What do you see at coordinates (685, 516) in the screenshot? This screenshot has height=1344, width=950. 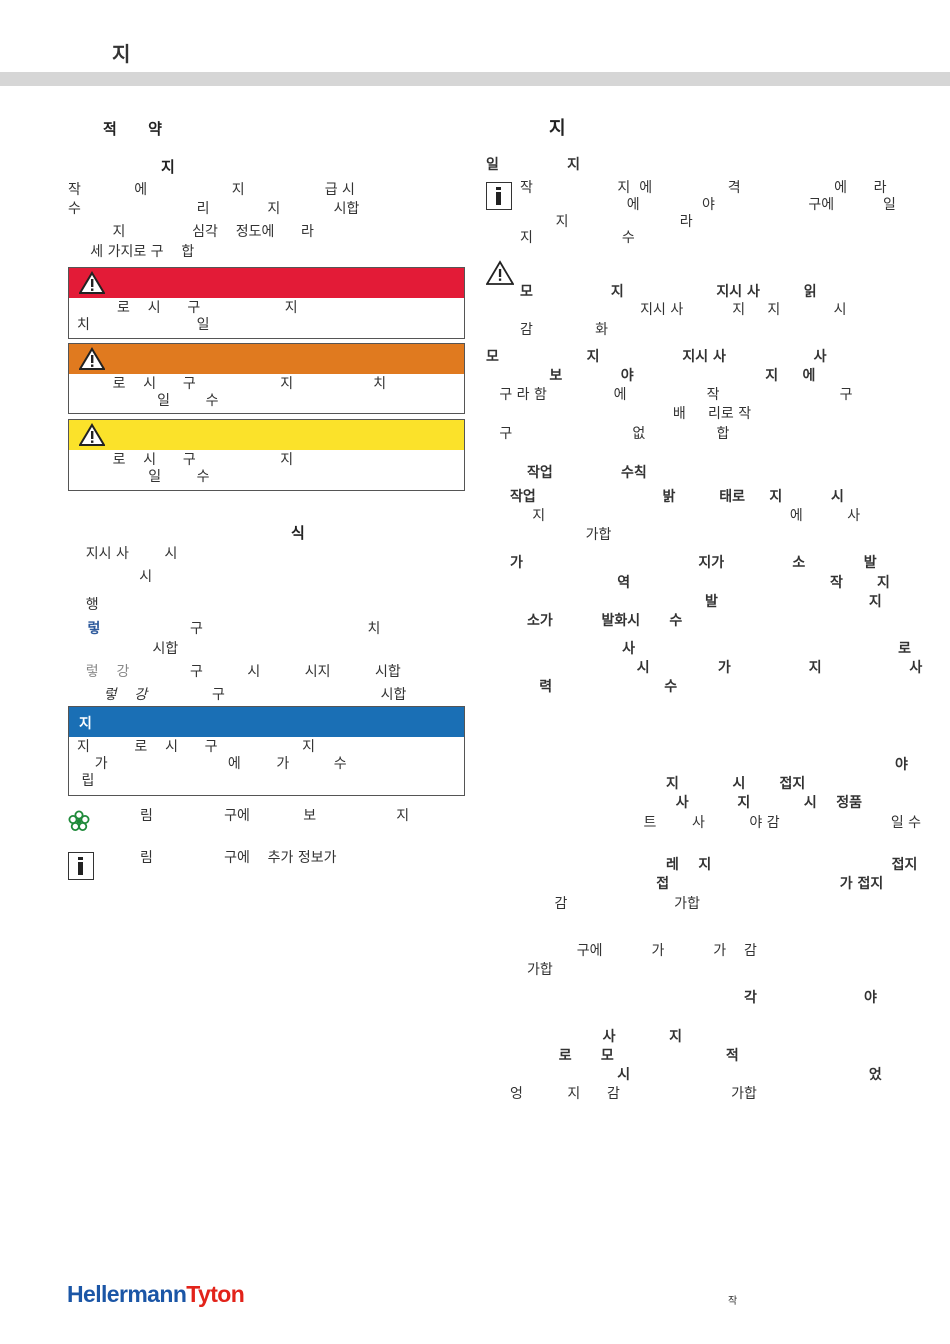 I see `right-text-line: 지 에 사` at bounding box center [685, 516].